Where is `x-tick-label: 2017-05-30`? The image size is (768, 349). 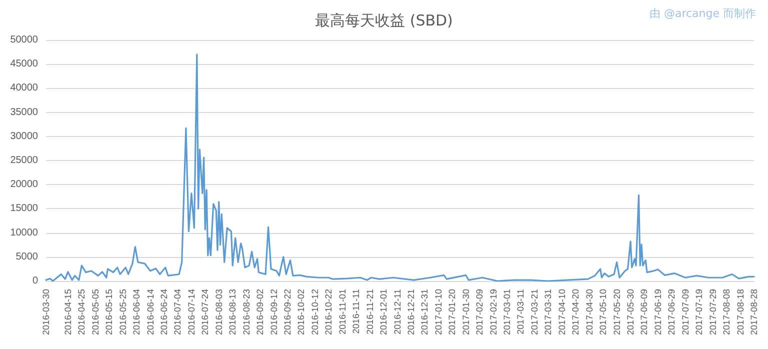
x-tick-label: 2017-05-30 is located at coordinates (631, 312).